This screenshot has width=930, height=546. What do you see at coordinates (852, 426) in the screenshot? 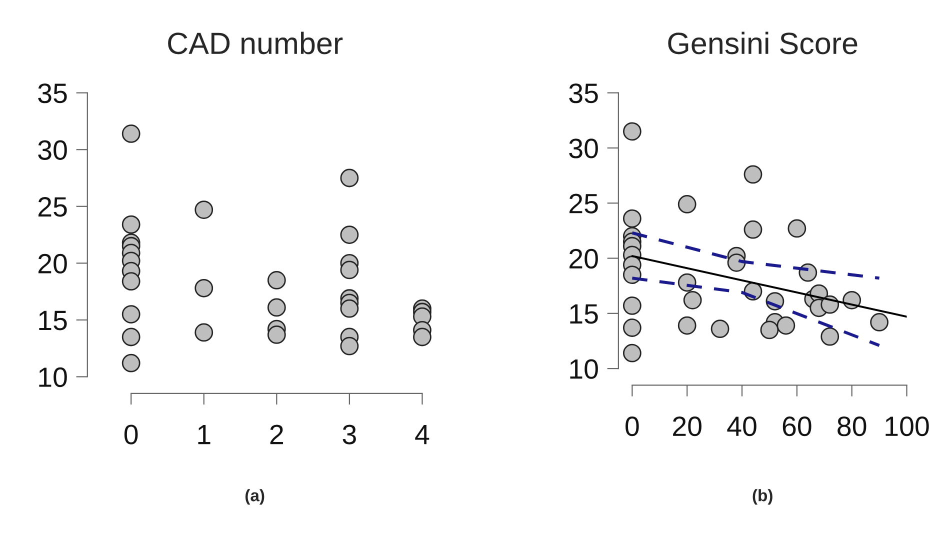
I see `x-tick-label: 80` at bounding box center [852, 426].